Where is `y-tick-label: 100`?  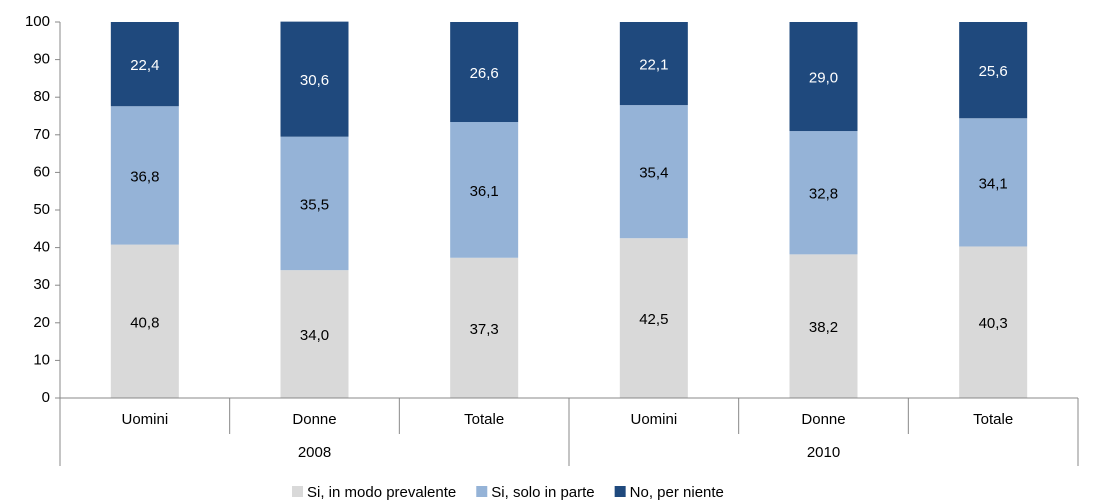
y-tick-label: 100 is located at coordinates (37, 21).